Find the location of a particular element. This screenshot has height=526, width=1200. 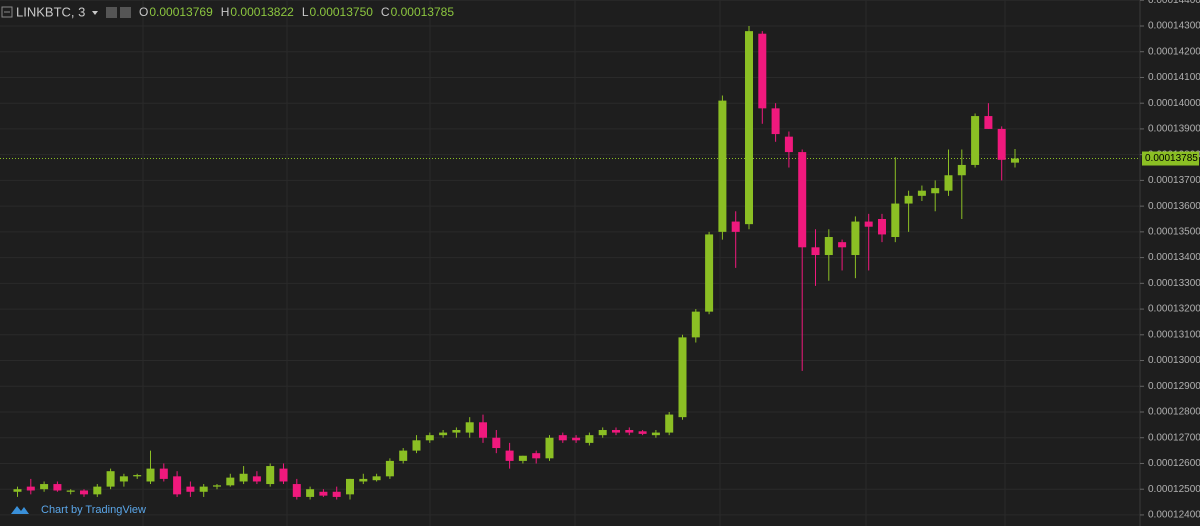

y-tick-label: 0.00012700 is located at coordinates (1174, 437).